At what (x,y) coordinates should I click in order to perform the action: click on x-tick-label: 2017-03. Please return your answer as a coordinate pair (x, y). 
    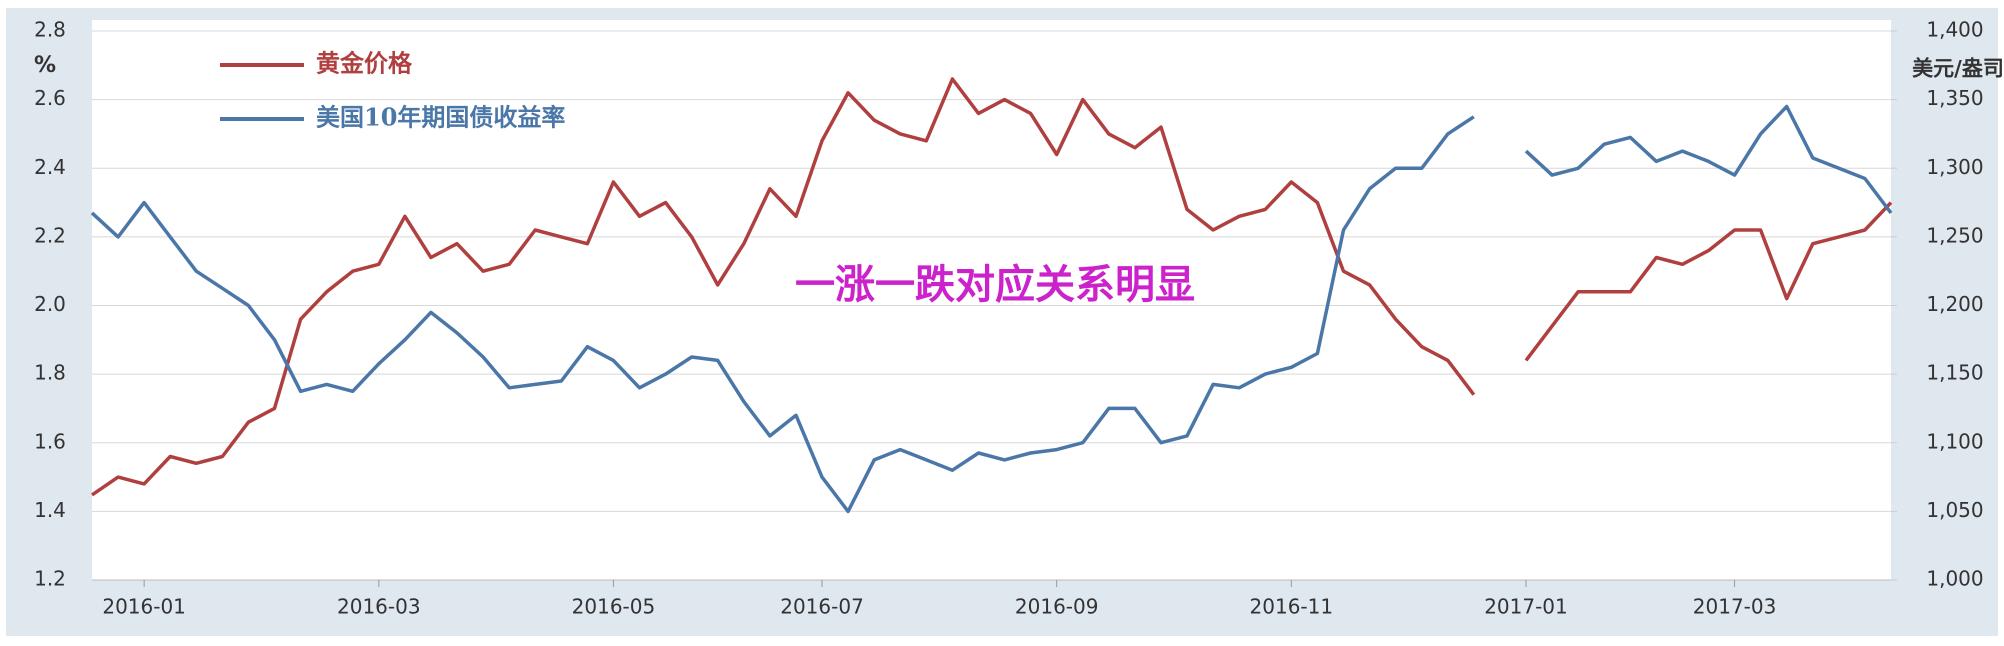
    Looking at the image, I should click on (1735, 607).